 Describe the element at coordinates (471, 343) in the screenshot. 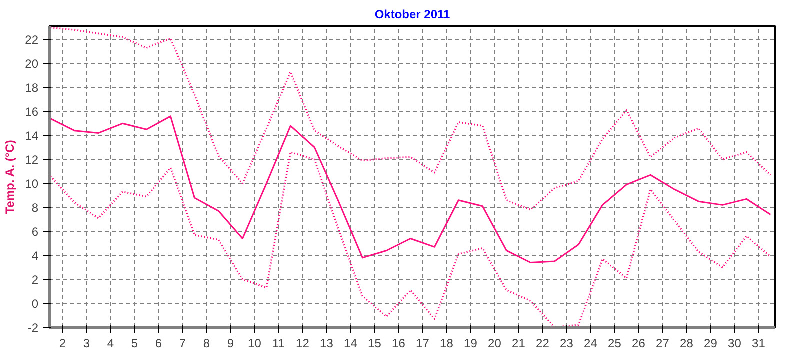

I see `x-tick-label: 19` at that location.